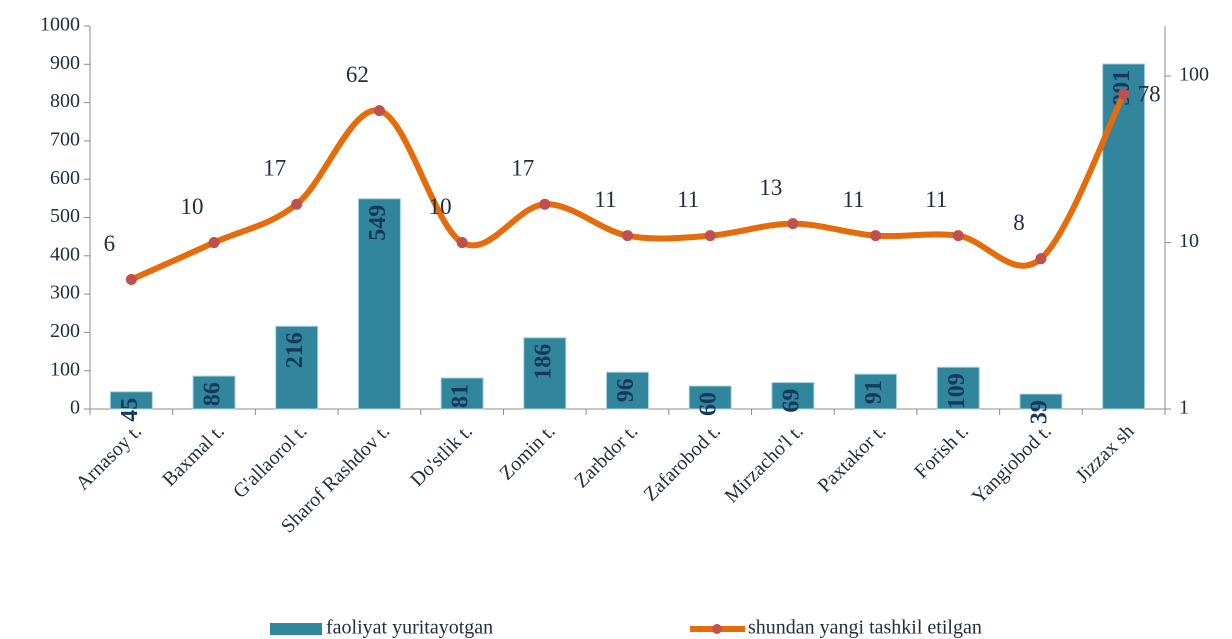  I want to click on y-tick-label: 700, so click(65, 139).